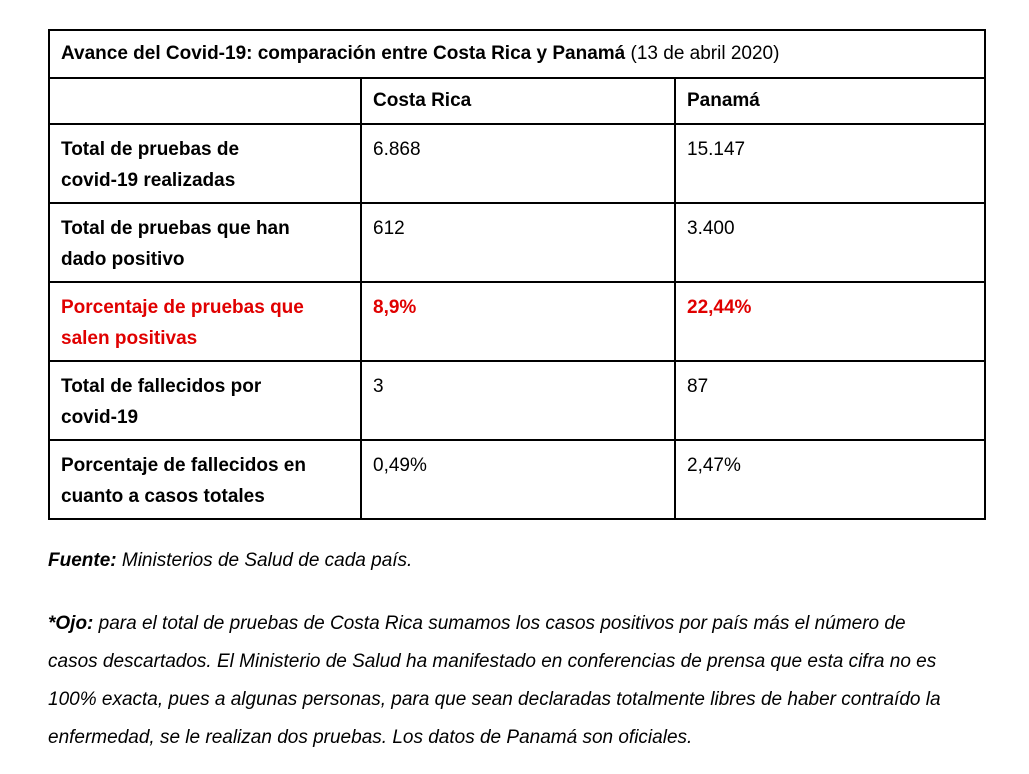  Describe the element at coordinates (830, 242) in the screenshot. I see `value-panama: 3.400` at that location.